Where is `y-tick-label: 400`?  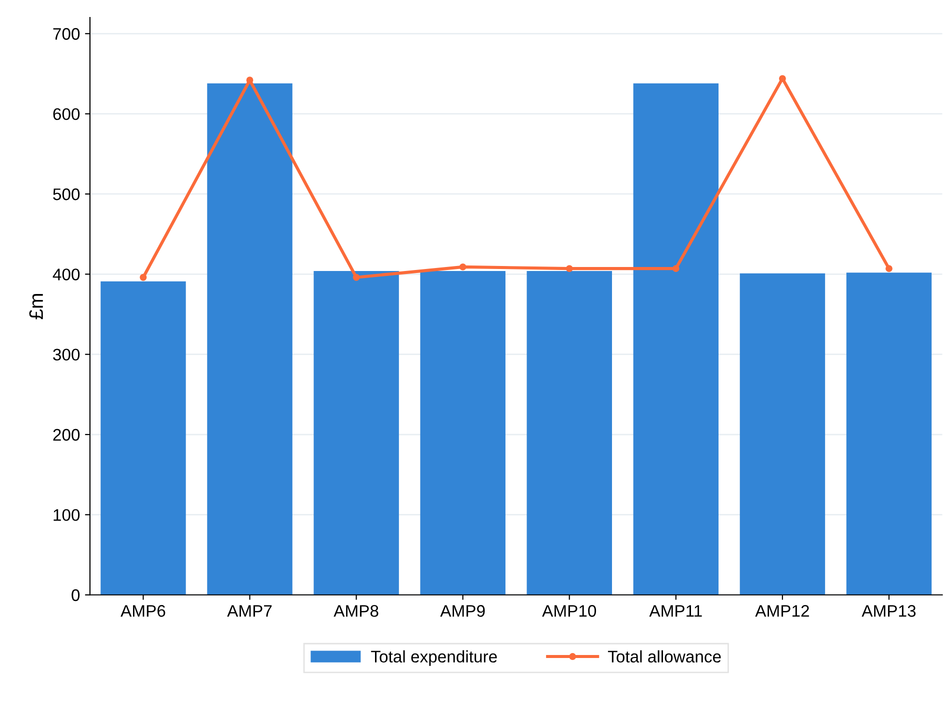
y-tick-label: 400 is located at coordinates (66, 274).